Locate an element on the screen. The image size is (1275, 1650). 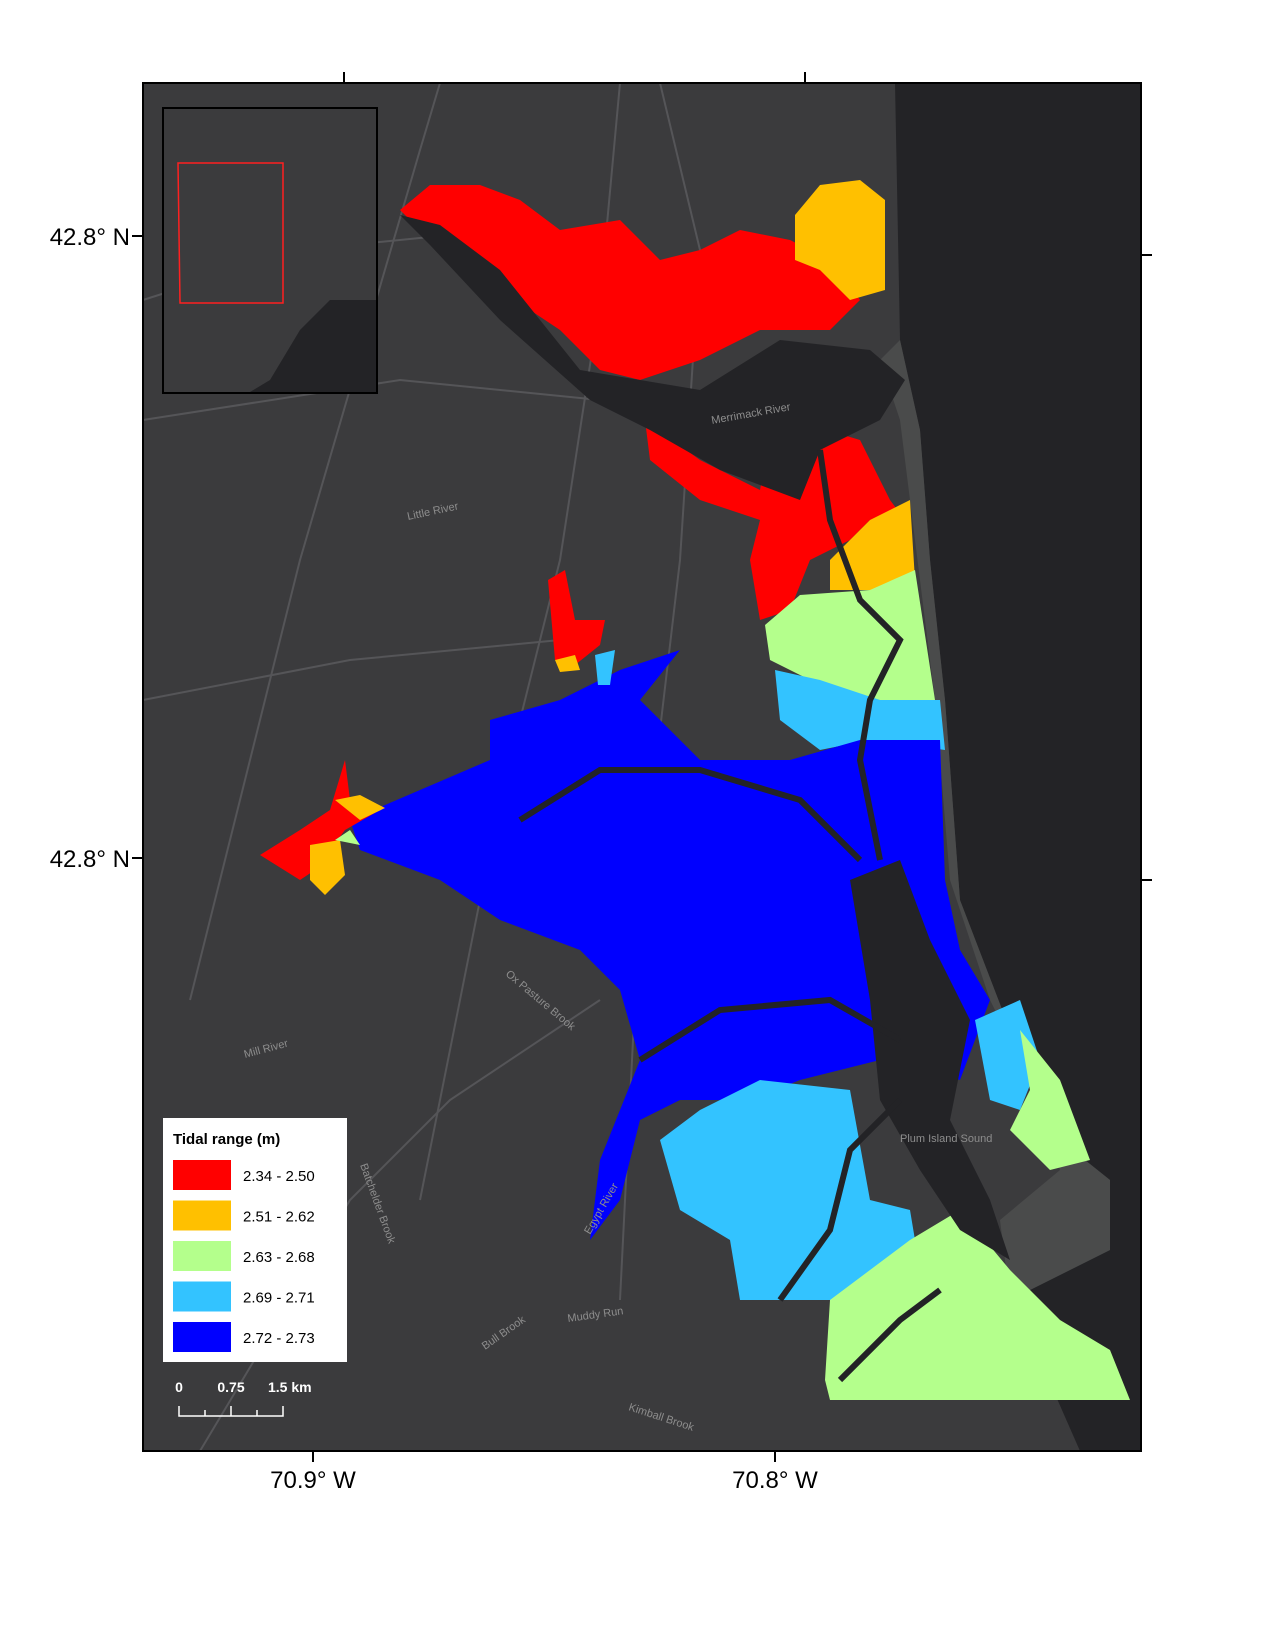
barrier-island is located at coordinates (995, 820).